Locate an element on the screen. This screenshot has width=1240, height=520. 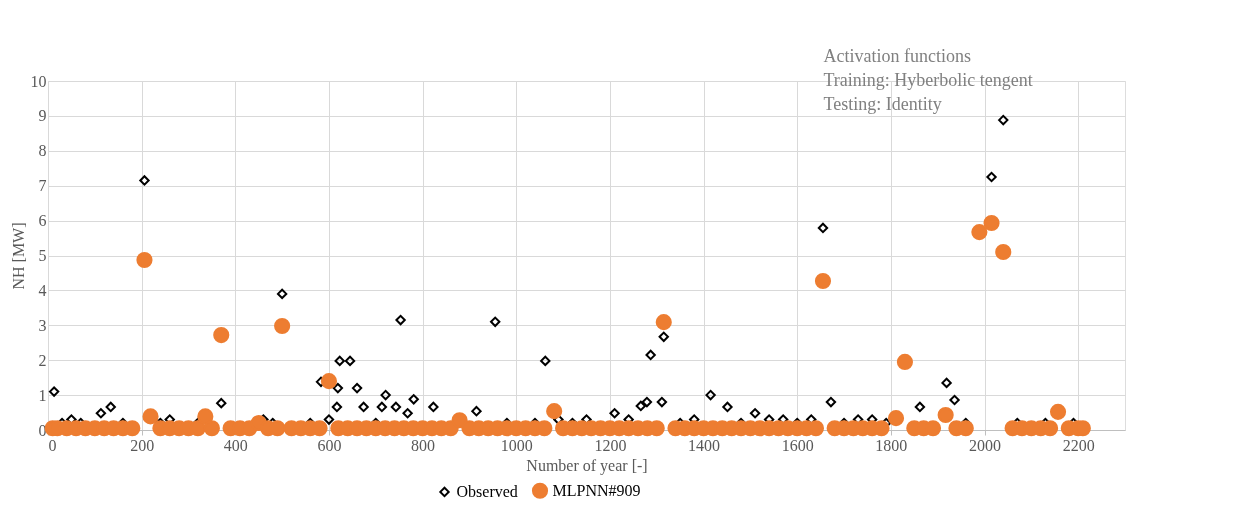
y-tick-label: 2 is located at coordinates (42, 360).